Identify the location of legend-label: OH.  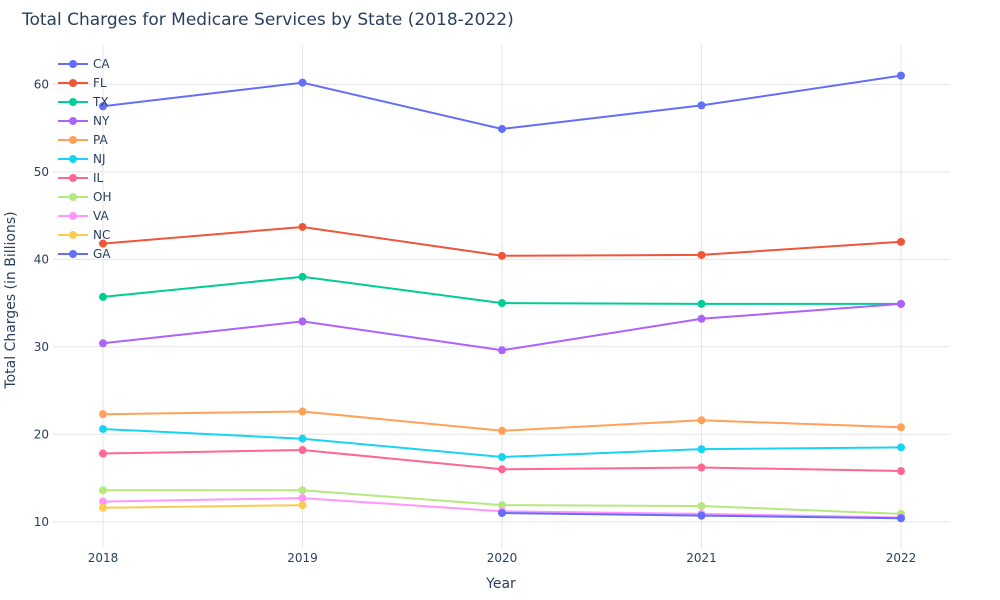
(102, 197).